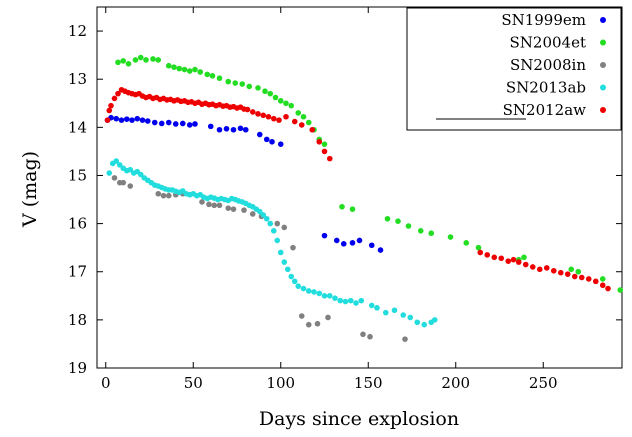 The width and height of the screenshot is (632, 437). What do you see at coordinates (77, 224) in the screenshot?
I see `y-tick-label: 16` at bounding box center [77, 224].